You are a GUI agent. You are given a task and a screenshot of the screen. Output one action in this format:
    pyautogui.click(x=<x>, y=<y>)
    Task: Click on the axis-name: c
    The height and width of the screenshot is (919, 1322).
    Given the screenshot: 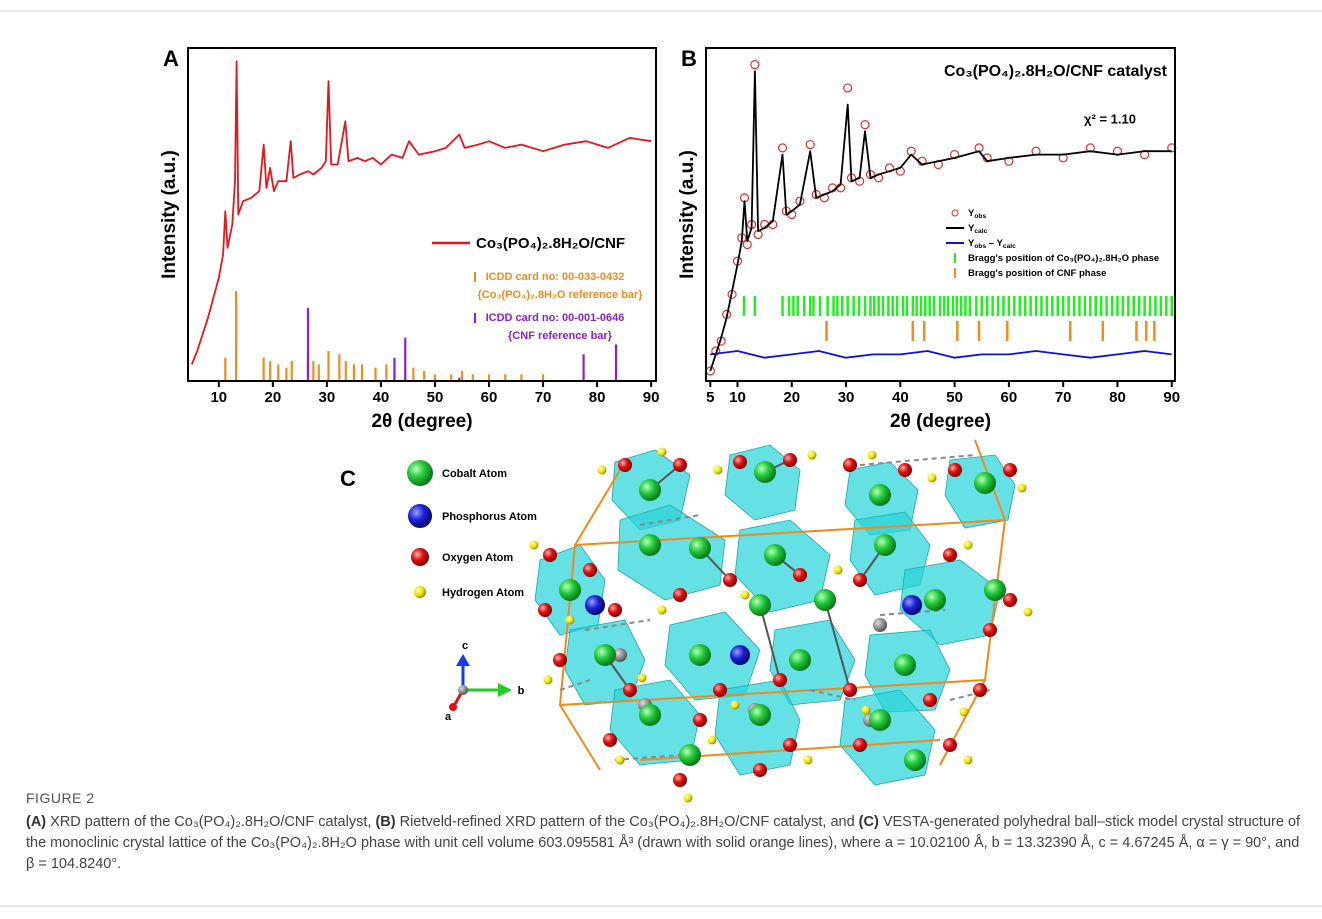 What is the action you would take?
    pyautogui.click(x=465, y=646)
    